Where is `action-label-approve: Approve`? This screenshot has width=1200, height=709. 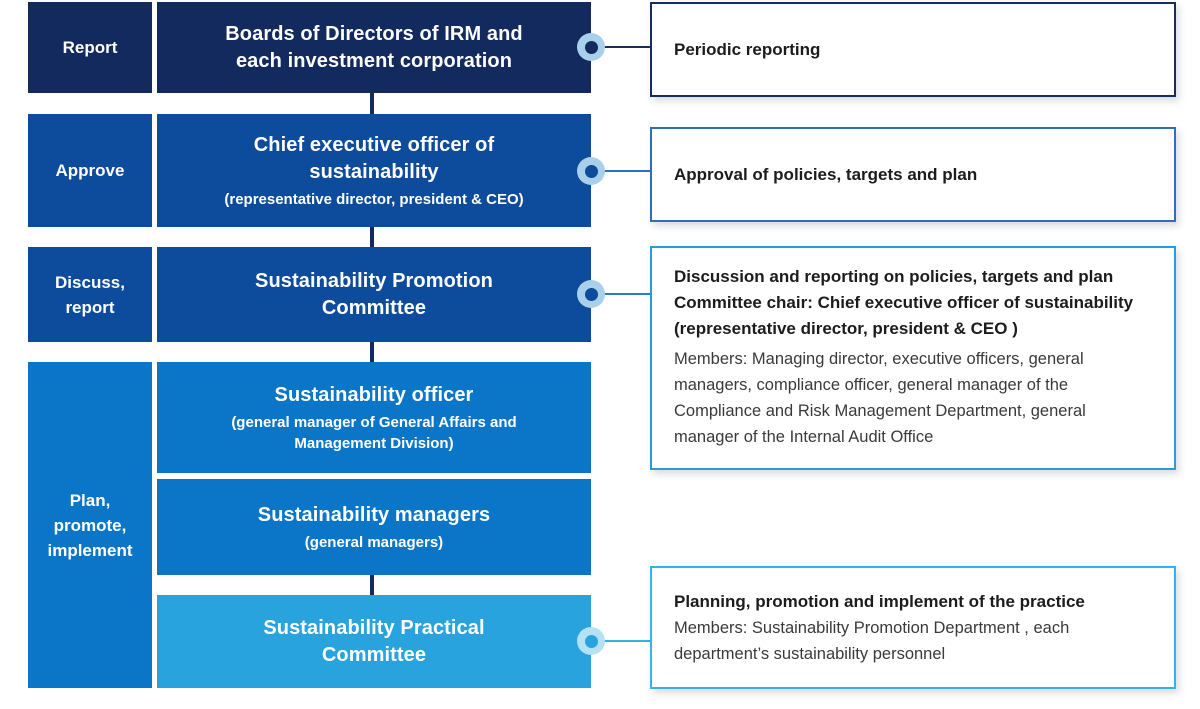 action-label-approve: Approve is located at coordinates (90, 170).